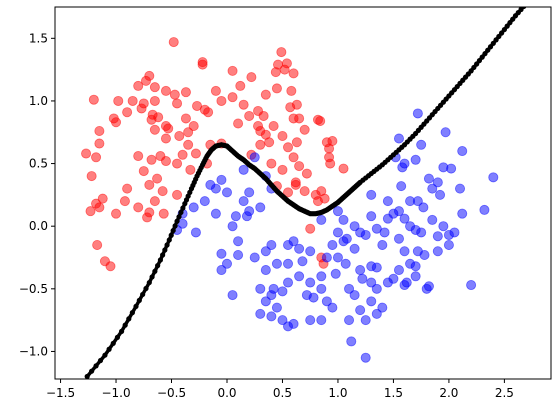  I want to click on y-tick-label: −0.5, so click(33, 289).